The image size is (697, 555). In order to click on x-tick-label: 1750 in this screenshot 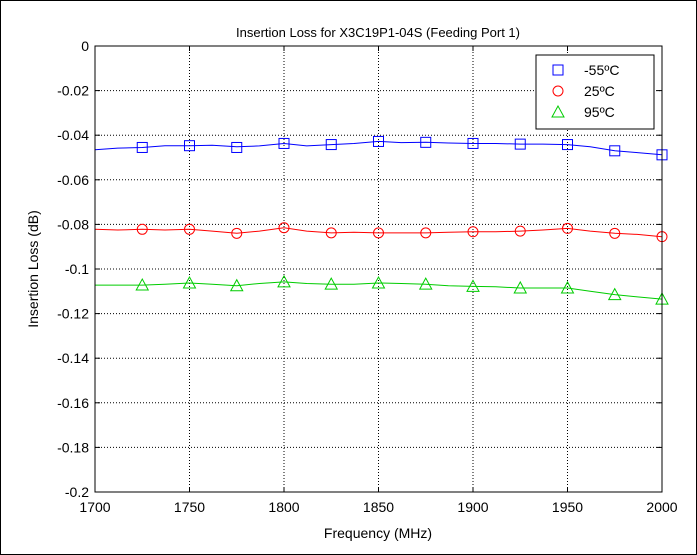, I will do `click(189, 507)`.